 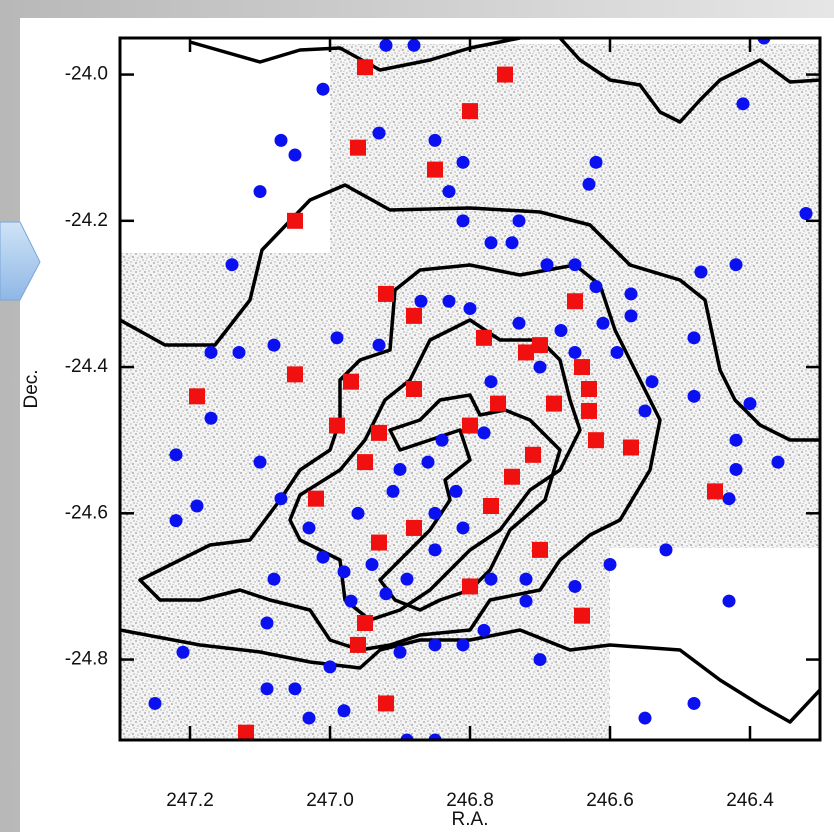 I want to click on x-tick-label: 246.8, so click(x=470, y=800).